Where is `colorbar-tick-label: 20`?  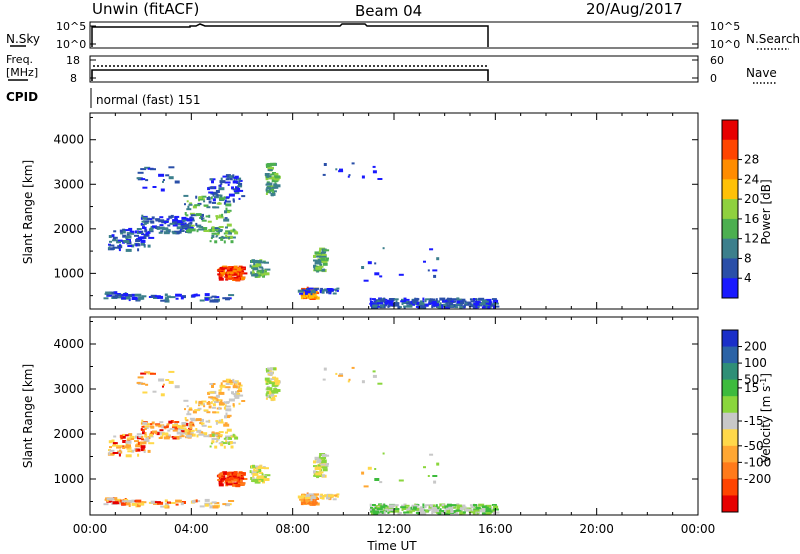
colorbar-tick-label: 20 is located at coordinates (751, 199).